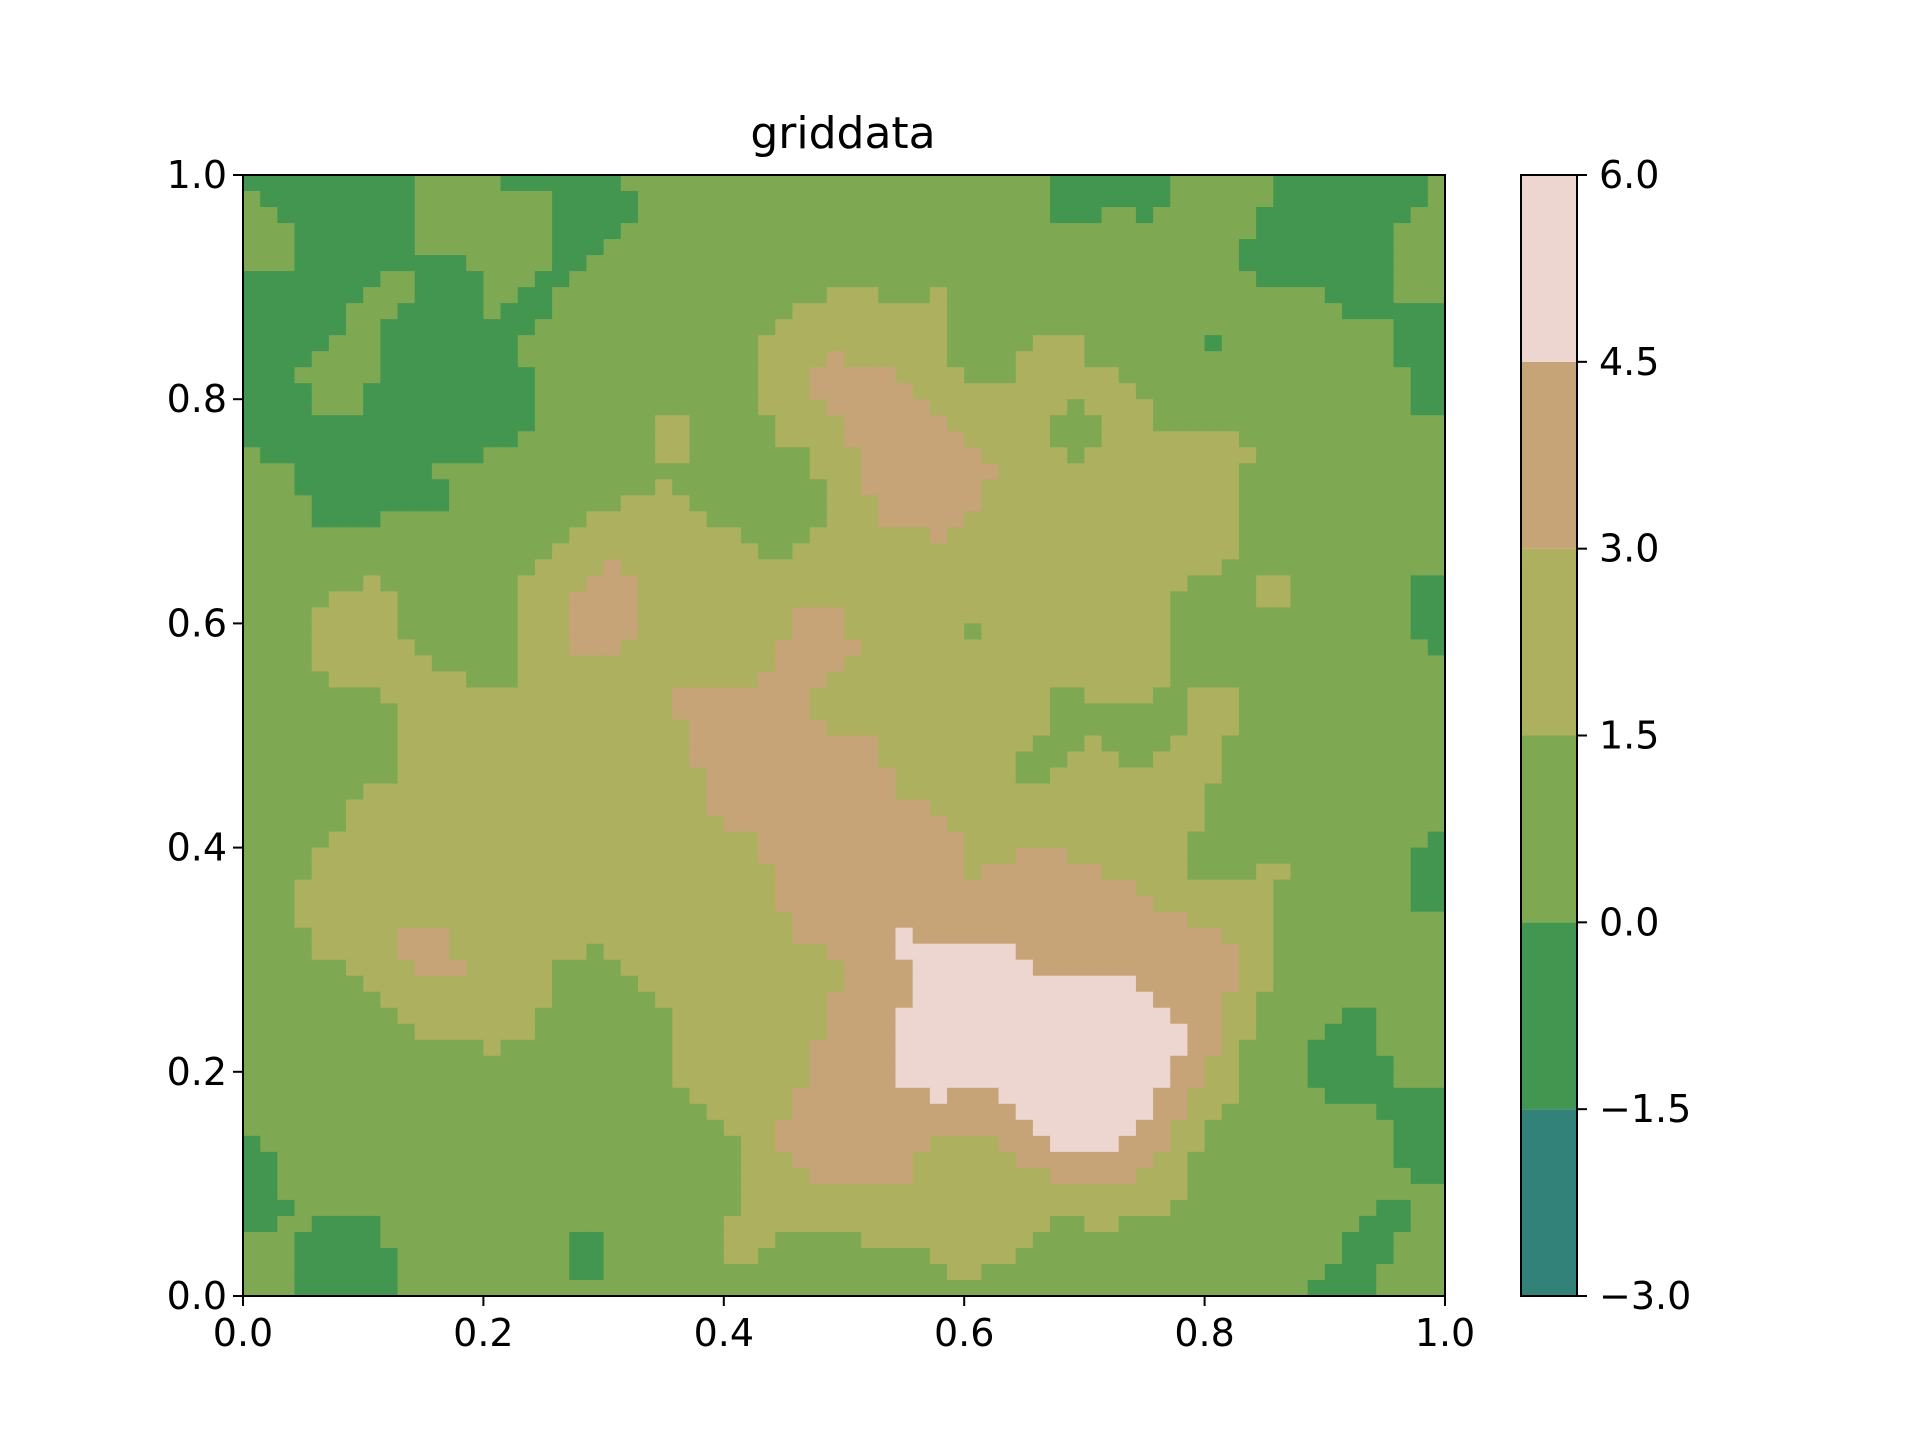 The image size is (1920, 1440). Describe the element at coordinates (1204, 1333) in the screenshot. I see `x-tick-label: 0.8` at that location.